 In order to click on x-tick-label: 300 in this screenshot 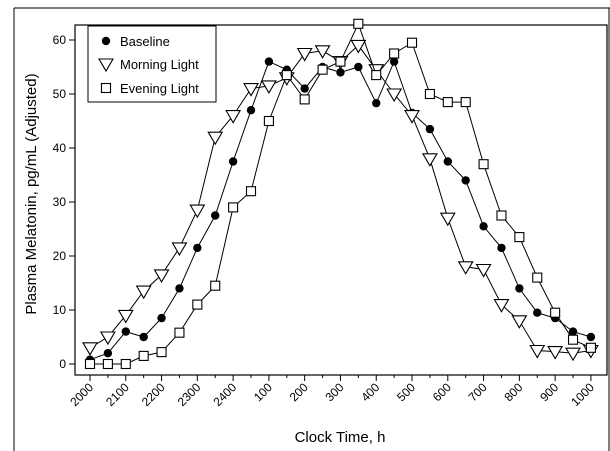, I will do `click(335, 392)`.